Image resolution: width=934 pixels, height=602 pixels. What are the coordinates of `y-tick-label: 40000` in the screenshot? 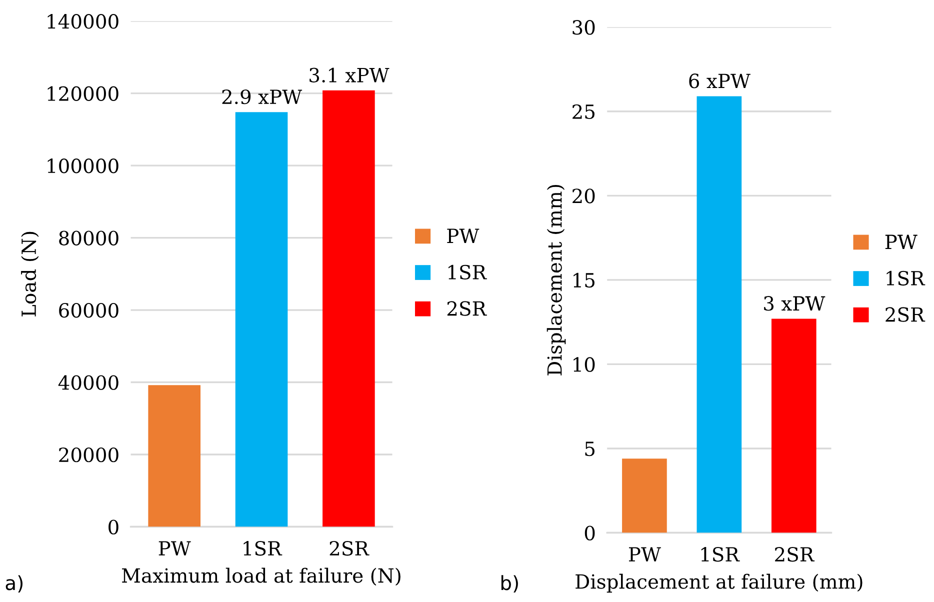 It's located at (88, 382).